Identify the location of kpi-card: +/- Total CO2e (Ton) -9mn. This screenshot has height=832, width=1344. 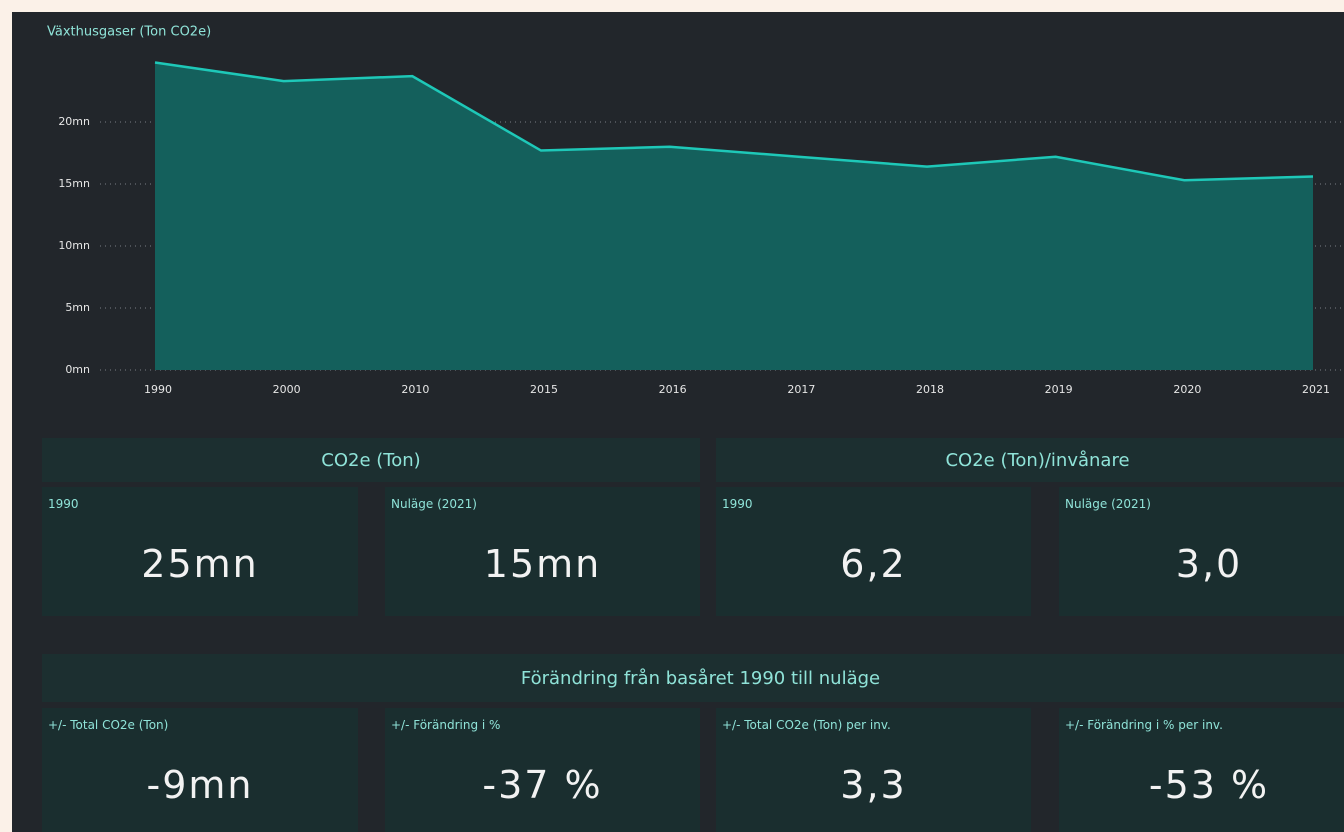
(200, 770).